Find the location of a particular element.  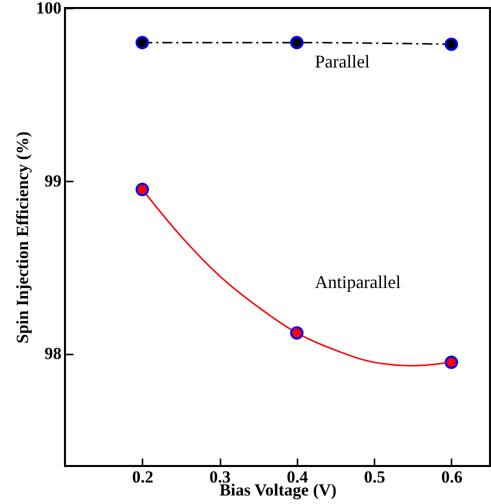

series-label: Parallel is located at coordinates (342, 62).